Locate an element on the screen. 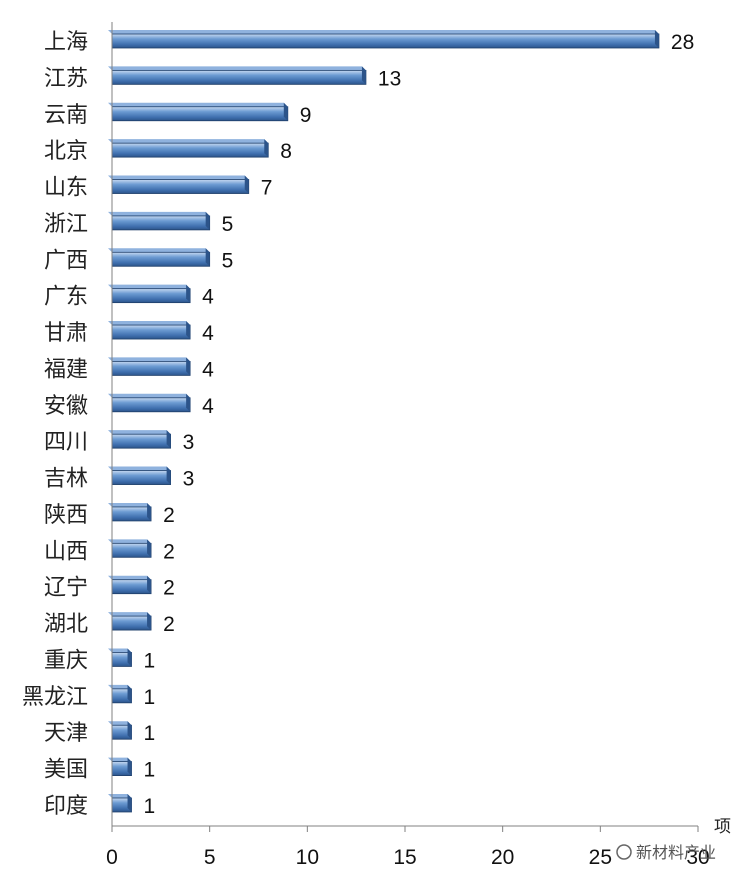  category-label: 福建 is located at coordinates (66, 369).